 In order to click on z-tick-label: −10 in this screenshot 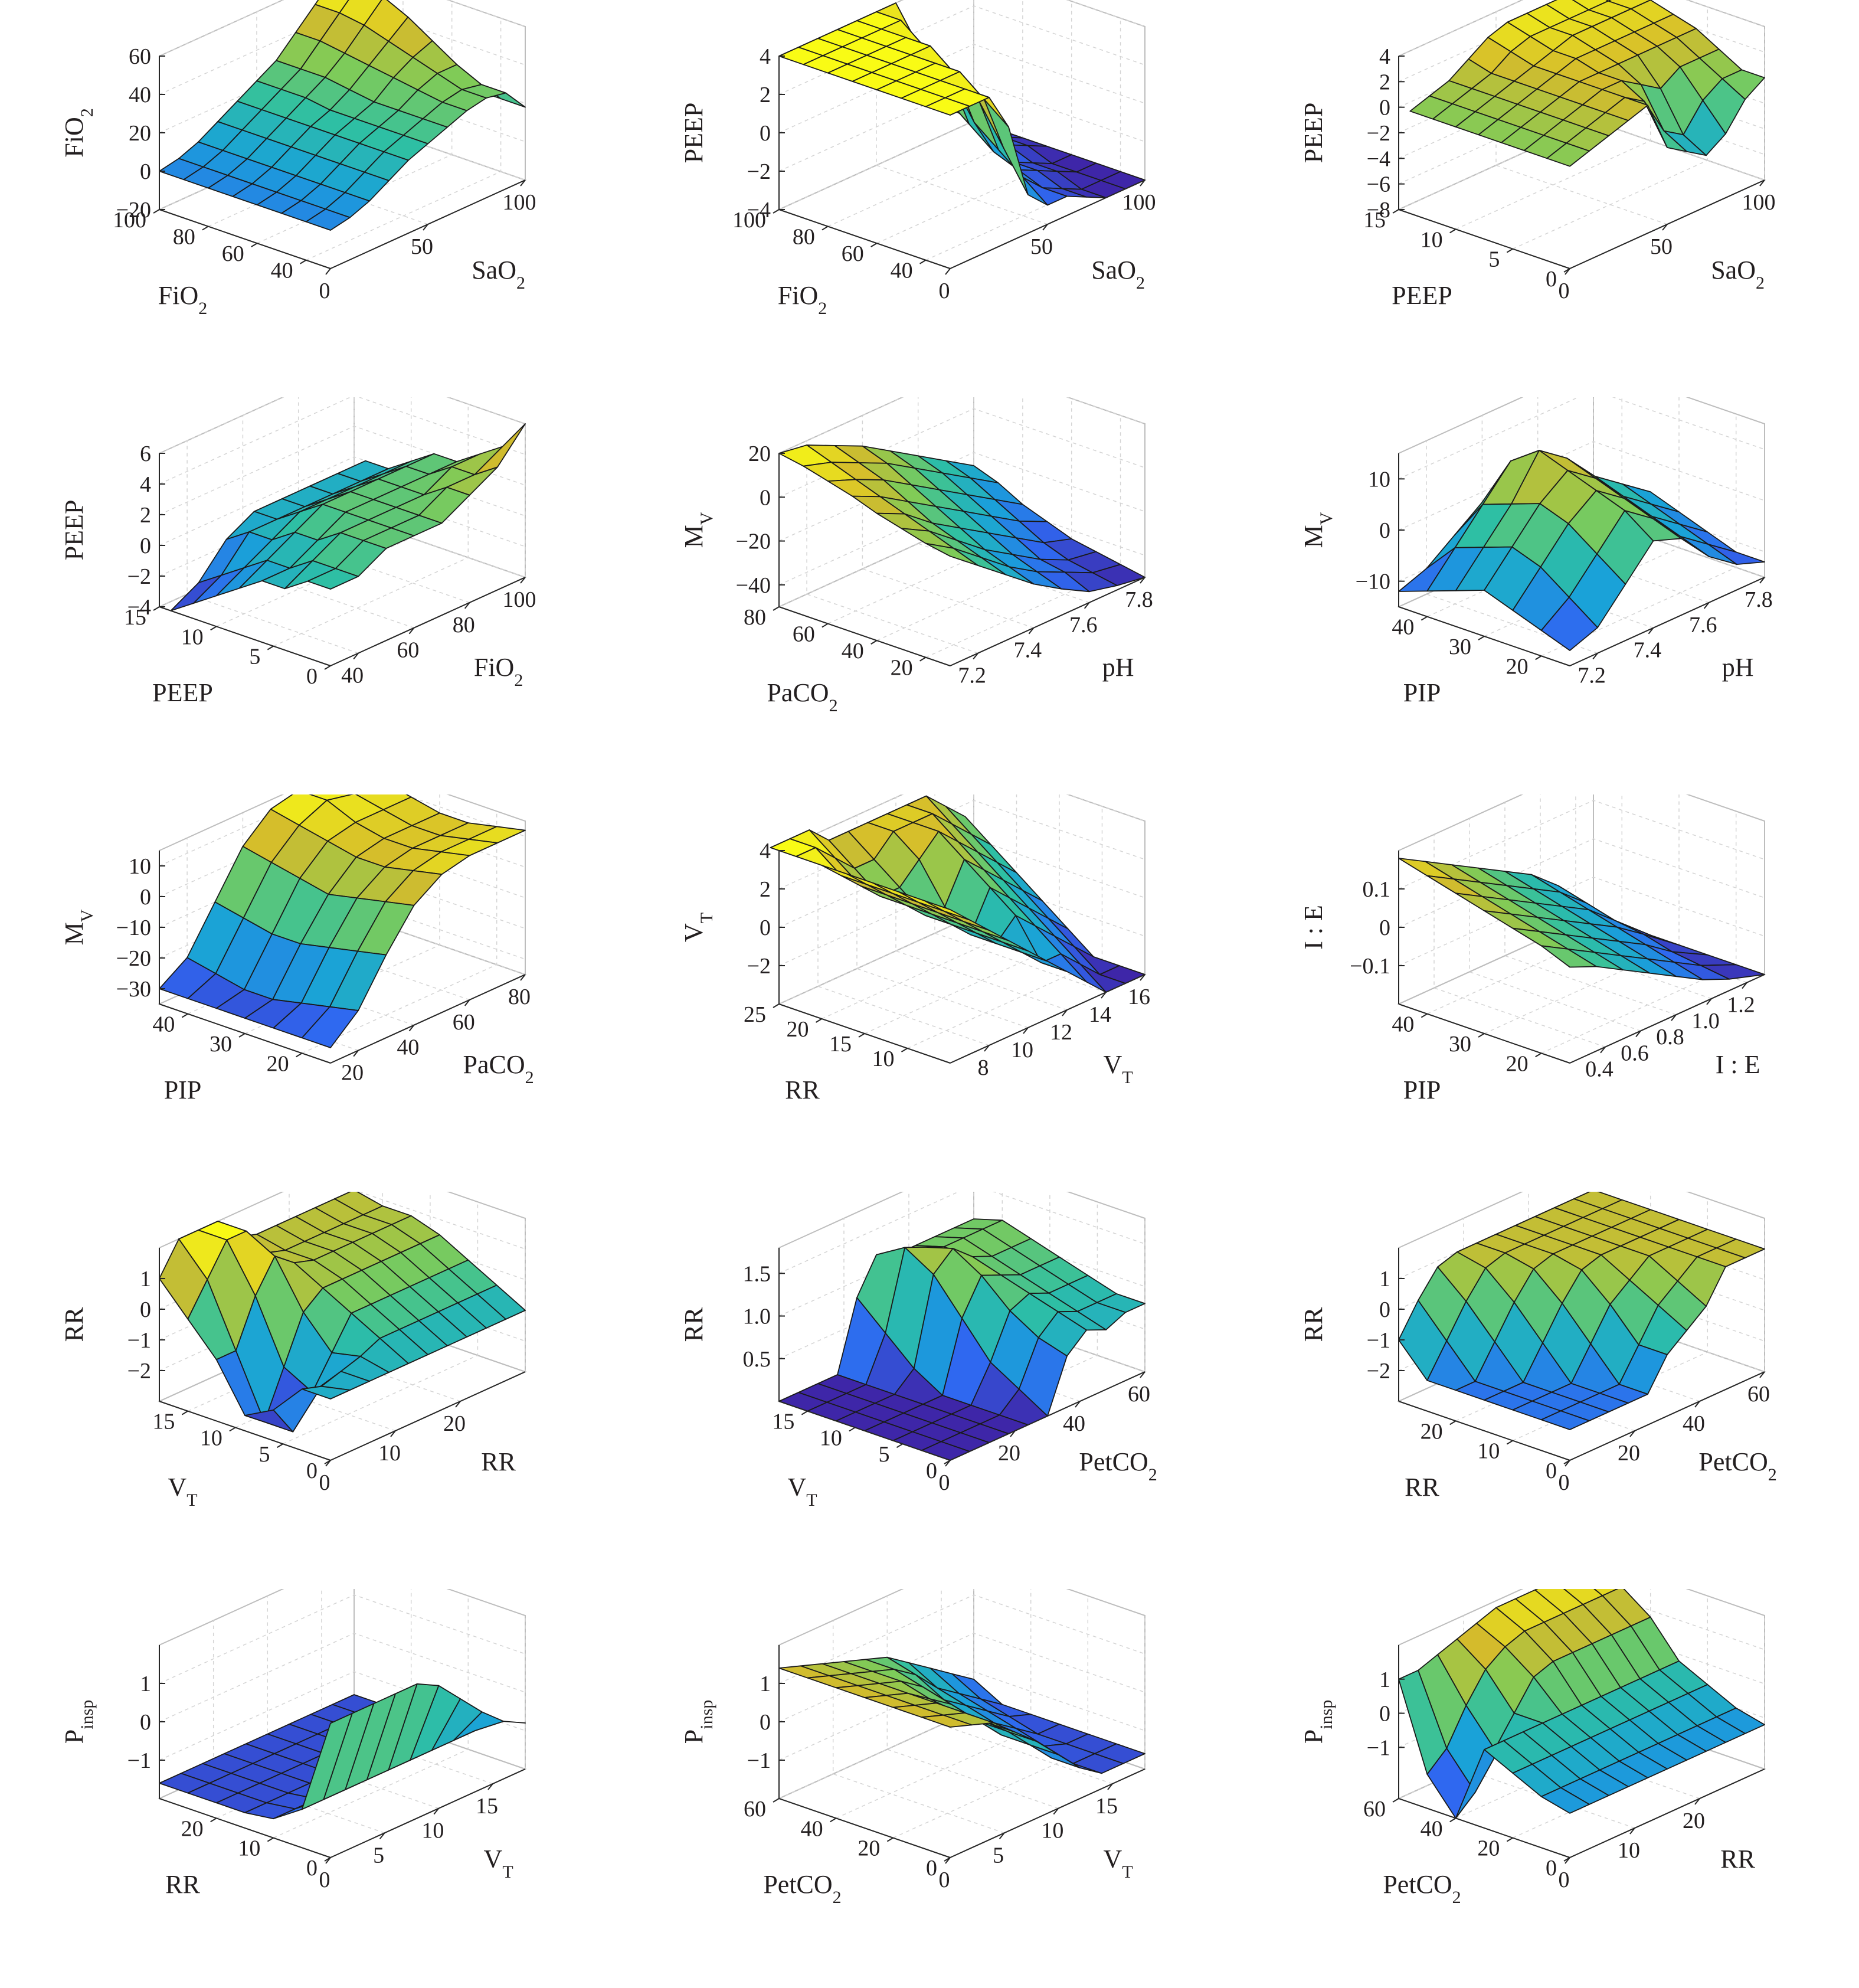, I will do `click(133, 927)`.